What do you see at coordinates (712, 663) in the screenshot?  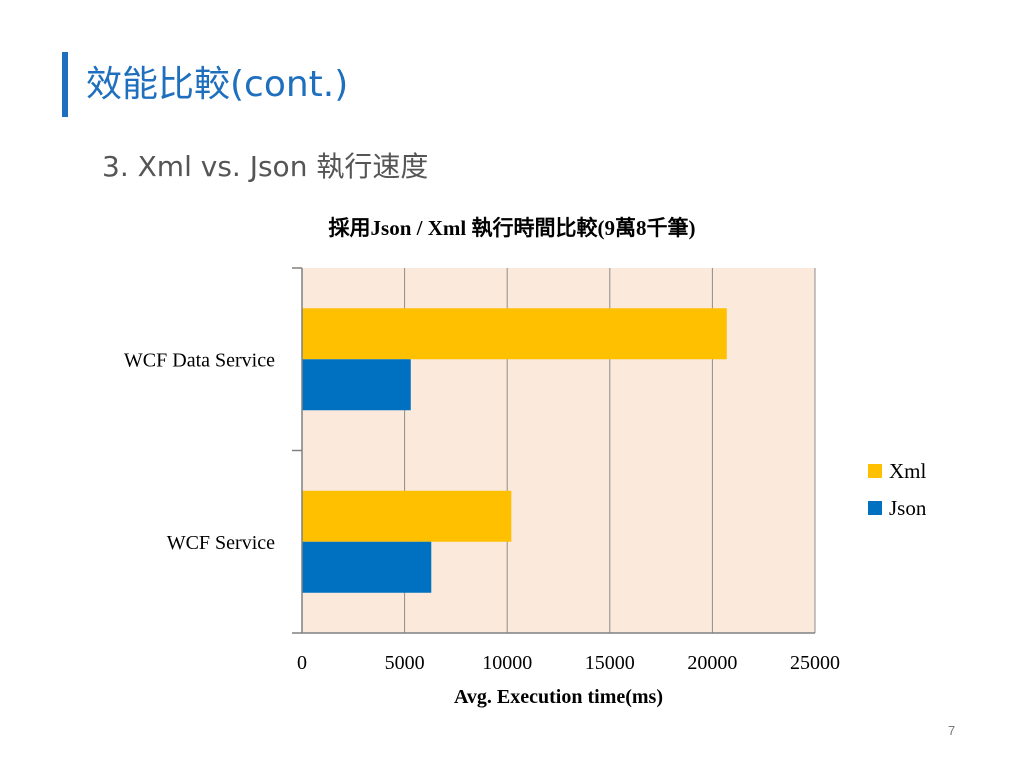 I see `x-tick-label: 20000` at bounding box center [712, 663].